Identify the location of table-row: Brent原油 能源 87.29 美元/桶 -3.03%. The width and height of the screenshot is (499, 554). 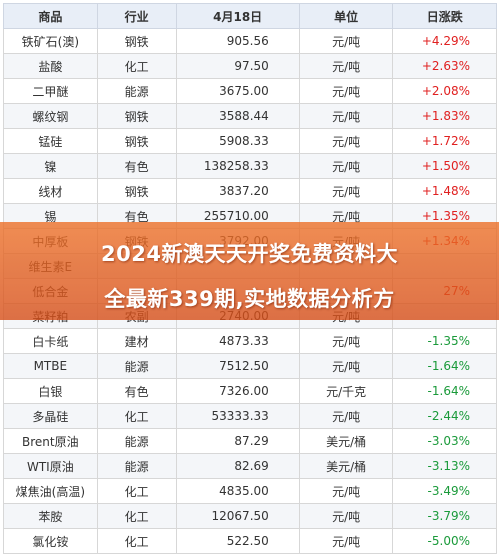
(250, 441).